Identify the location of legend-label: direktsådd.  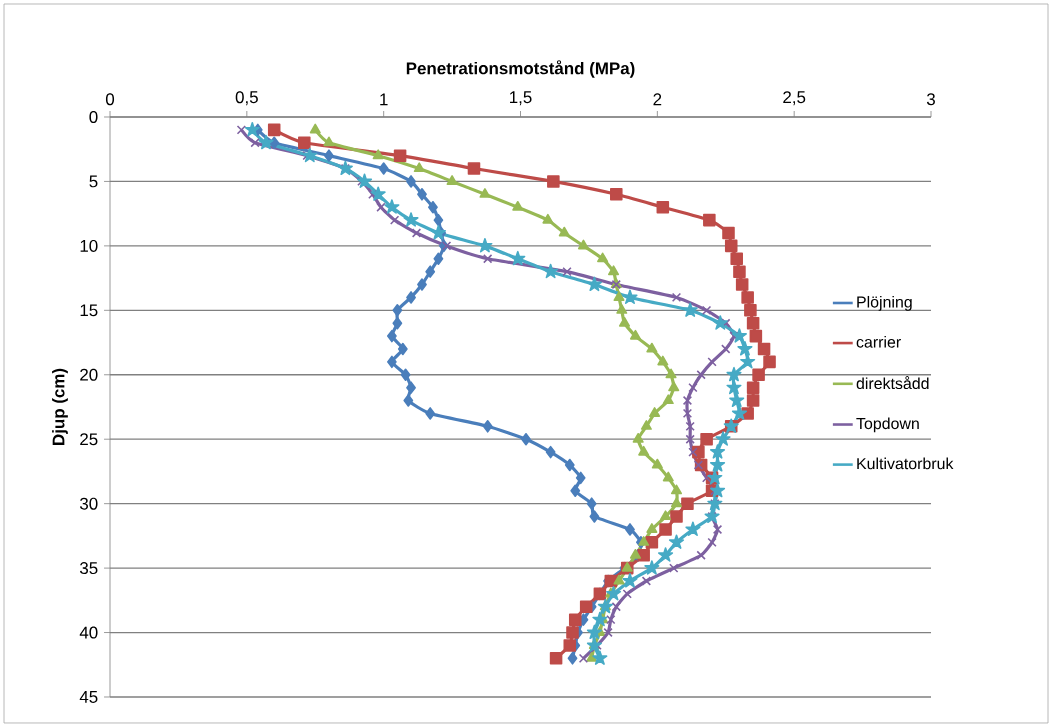
(892, 383).